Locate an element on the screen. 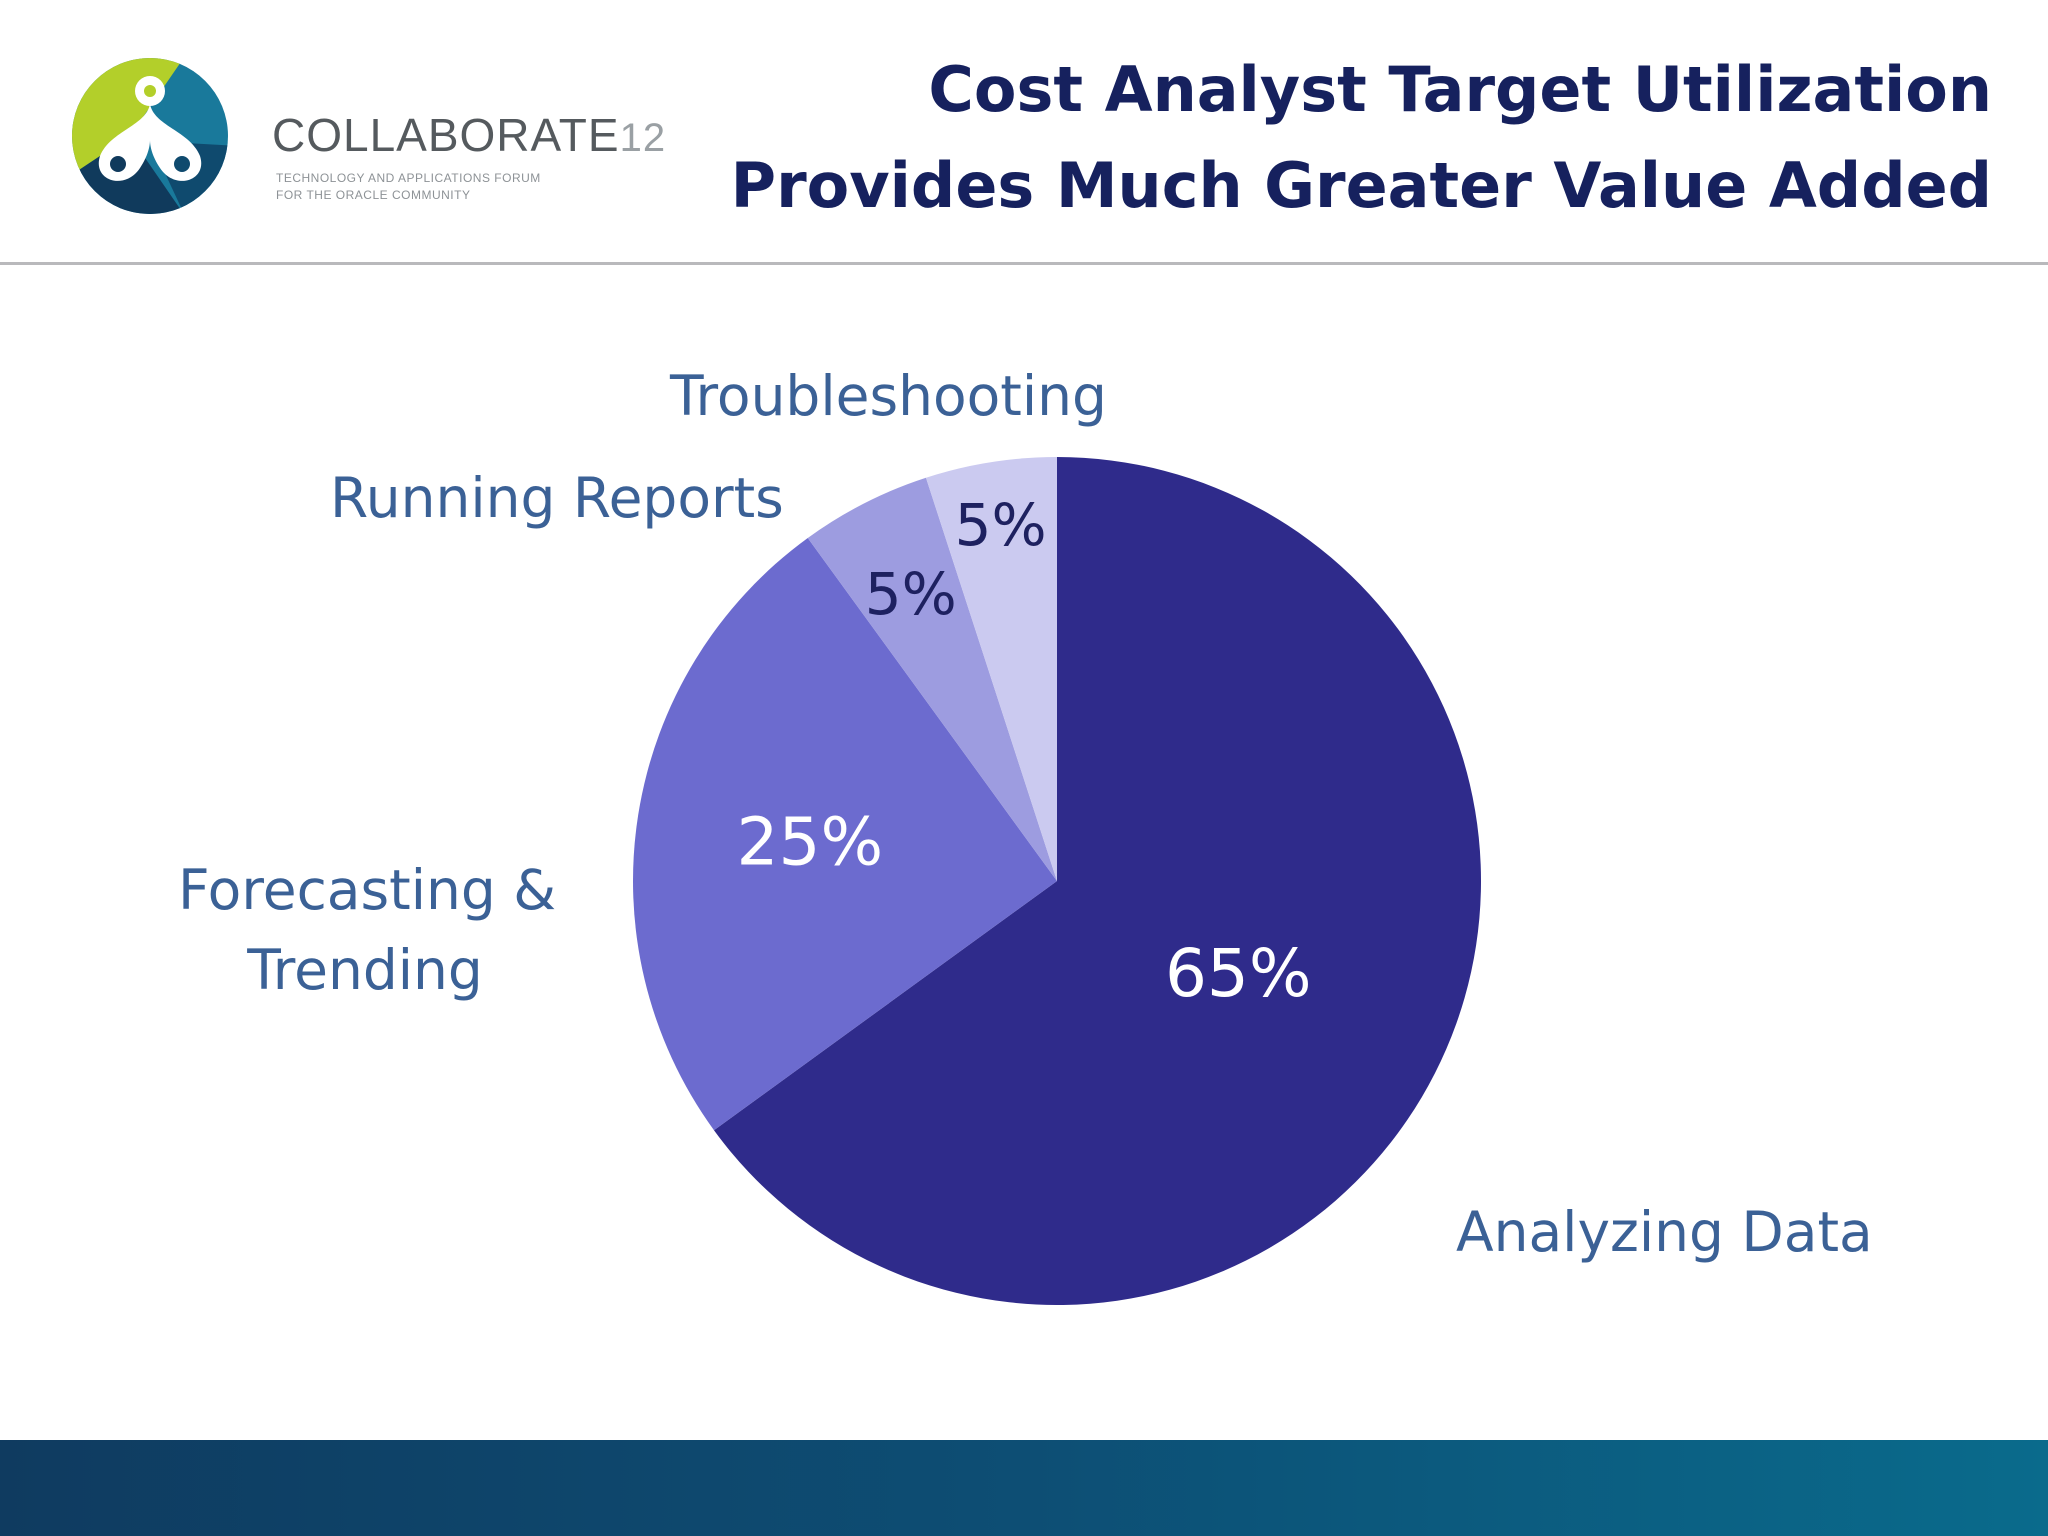 The image size is (2048, 1536). pie-data-label: 25% is located at coordinates (810, 841).